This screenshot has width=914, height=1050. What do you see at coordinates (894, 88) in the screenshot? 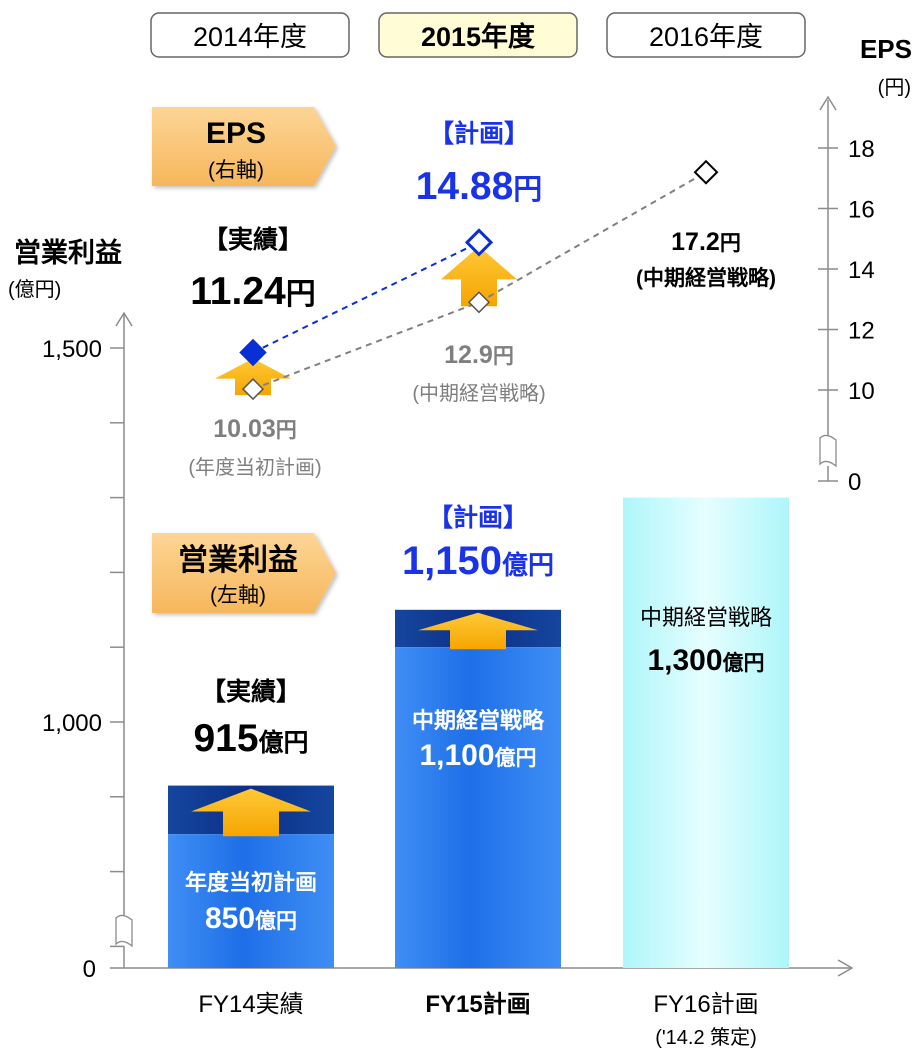
I see `right-axis-unit: (円)` at bounding box center [894, 88].